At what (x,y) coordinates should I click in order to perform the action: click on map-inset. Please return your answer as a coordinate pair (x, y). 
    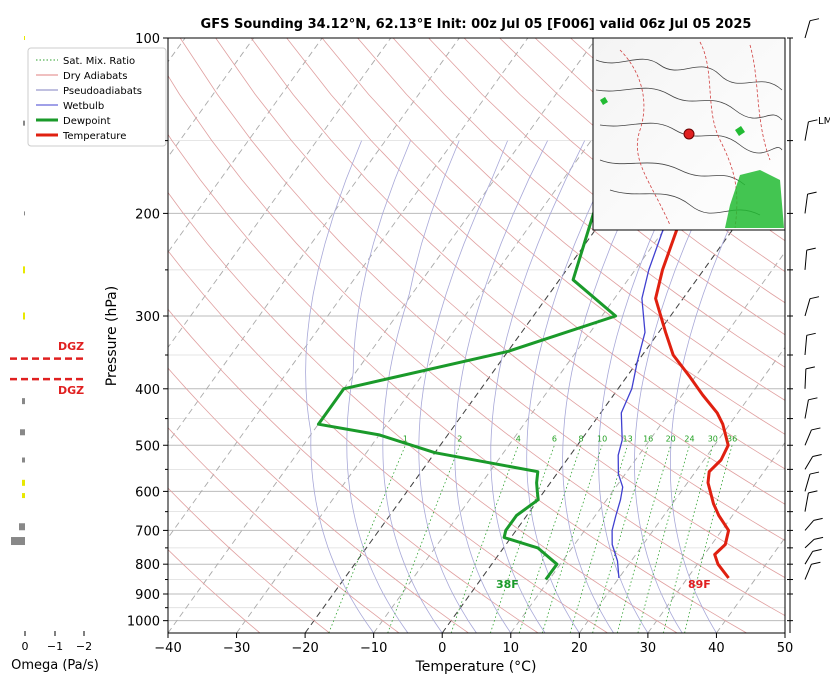
    Looking at the image, I should click on (689, 134).